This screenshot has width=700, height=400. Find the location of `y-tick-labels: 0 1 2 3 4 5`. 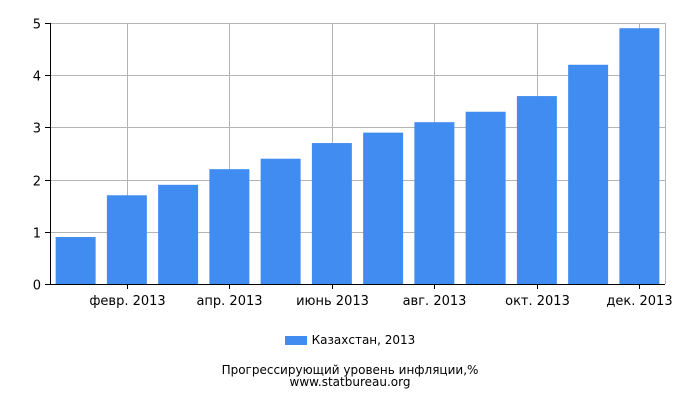

y-tick-labels: 0 1 2 3 4 5 is located at coordinates (37, 156).